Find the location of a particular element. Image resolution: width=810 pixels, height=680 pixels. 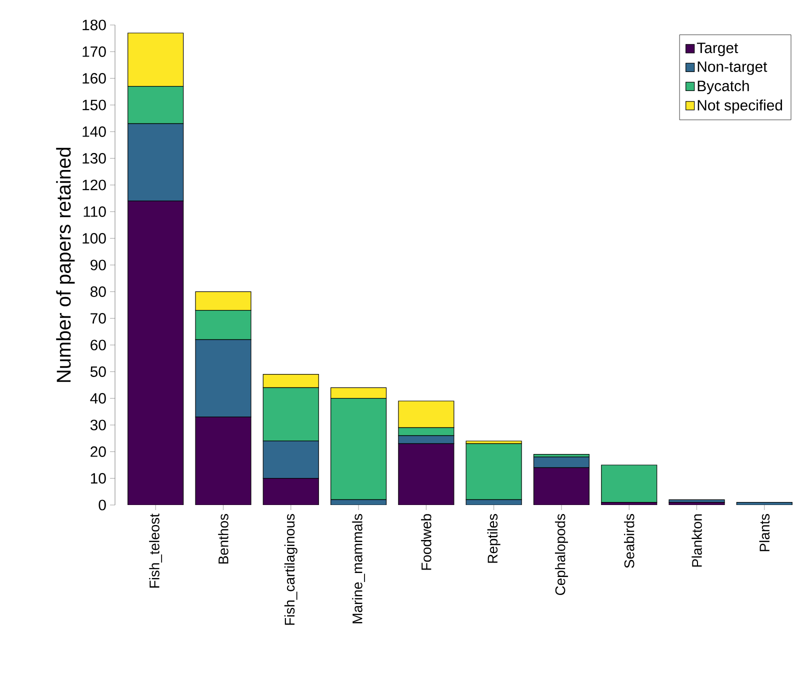

y-tick-label: 140 is located at coordinates (94, 131).